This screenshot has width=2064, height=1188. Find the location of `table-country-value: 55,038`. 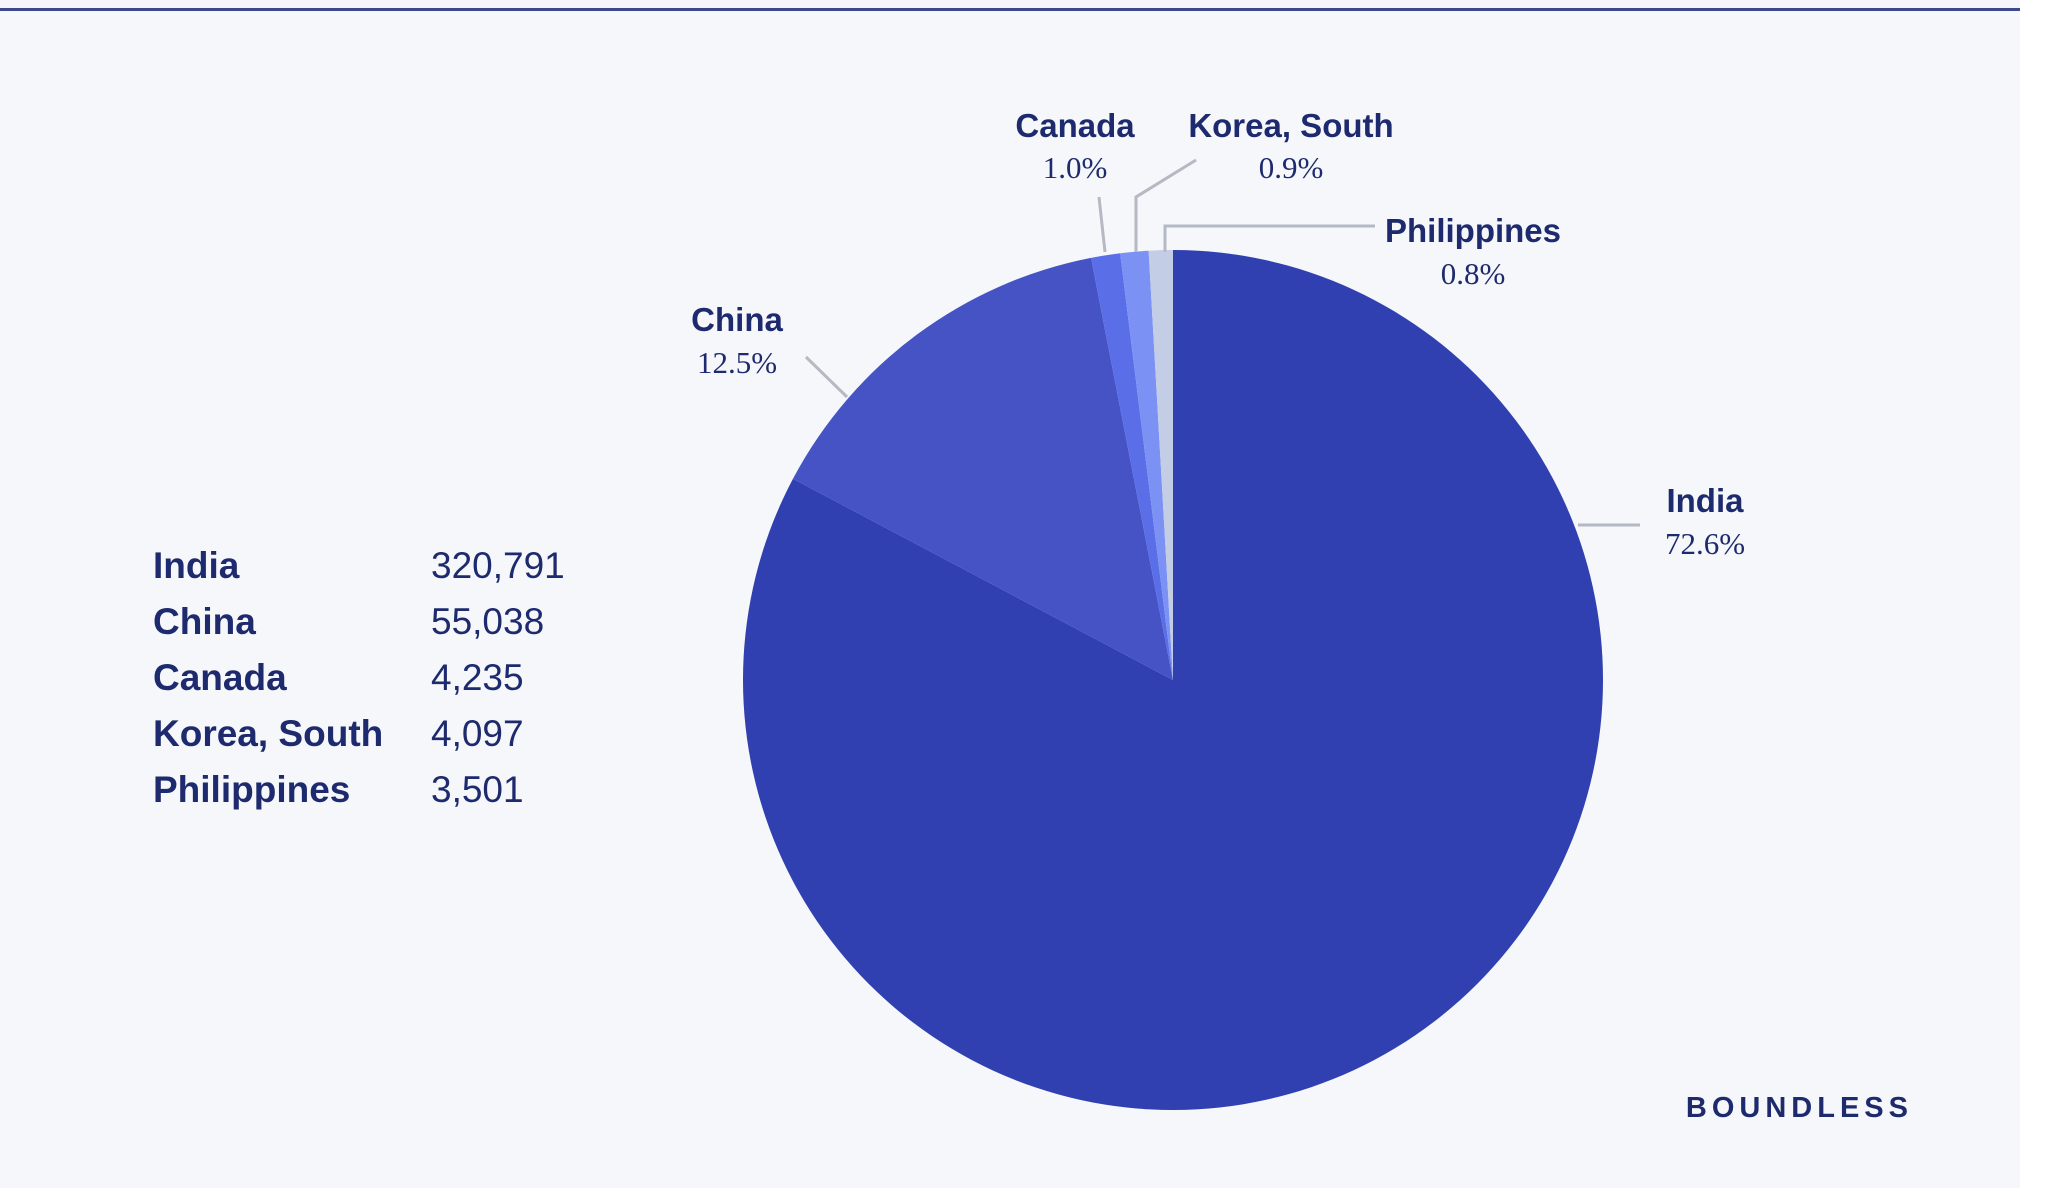

table-country-value: 55,038 is located at coordinates (488, 621).